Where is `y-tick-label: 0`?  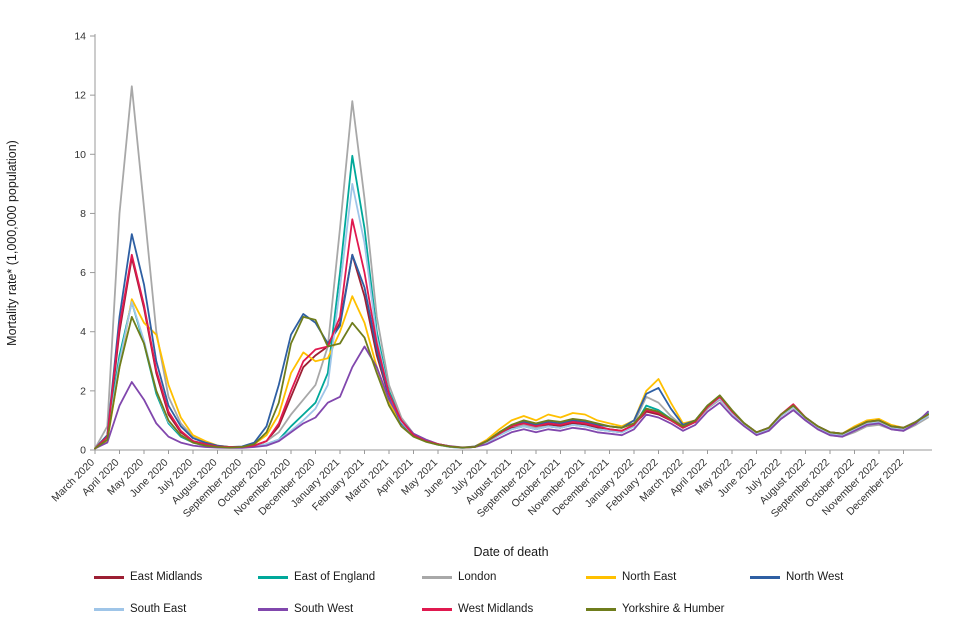
y-tick-label: 0 is located at coordinates (83, 451).